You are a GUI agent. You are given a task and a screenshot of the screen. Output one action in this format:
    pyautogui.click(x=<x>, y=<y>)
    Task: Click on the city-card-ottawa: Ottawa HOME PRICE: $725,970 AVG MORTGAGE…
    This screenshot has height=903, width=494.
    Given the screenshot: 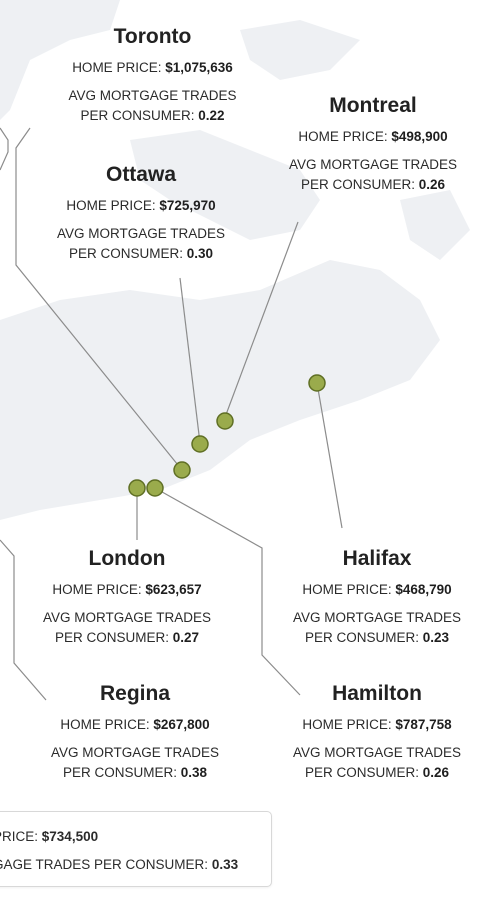 What is the action you would take?
    pyautogui.click(x=141, y=213)
    